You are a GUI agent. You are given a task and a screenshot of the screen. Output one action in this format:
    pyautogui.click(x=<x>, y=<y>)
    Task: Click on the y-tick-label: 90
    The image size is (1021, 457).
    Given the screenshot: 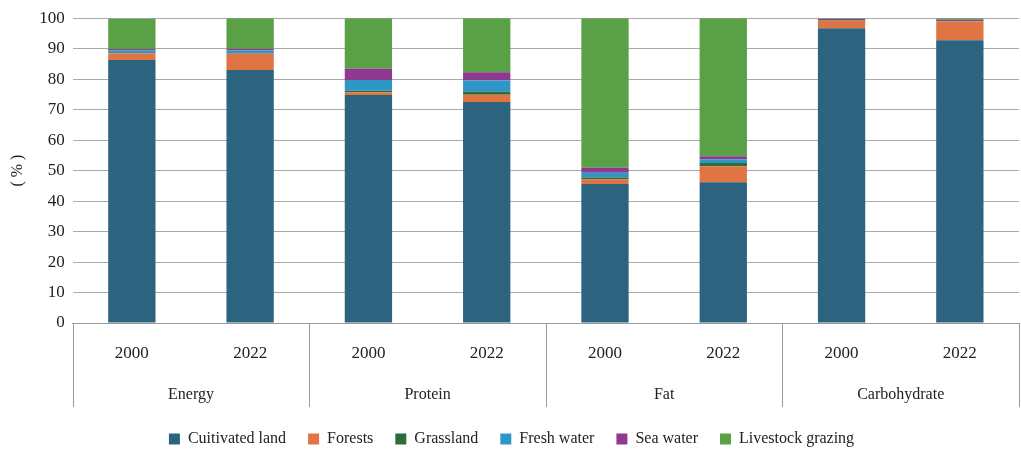 What is the action you would take?
    pyautogui.click(x=56, y=48)
    